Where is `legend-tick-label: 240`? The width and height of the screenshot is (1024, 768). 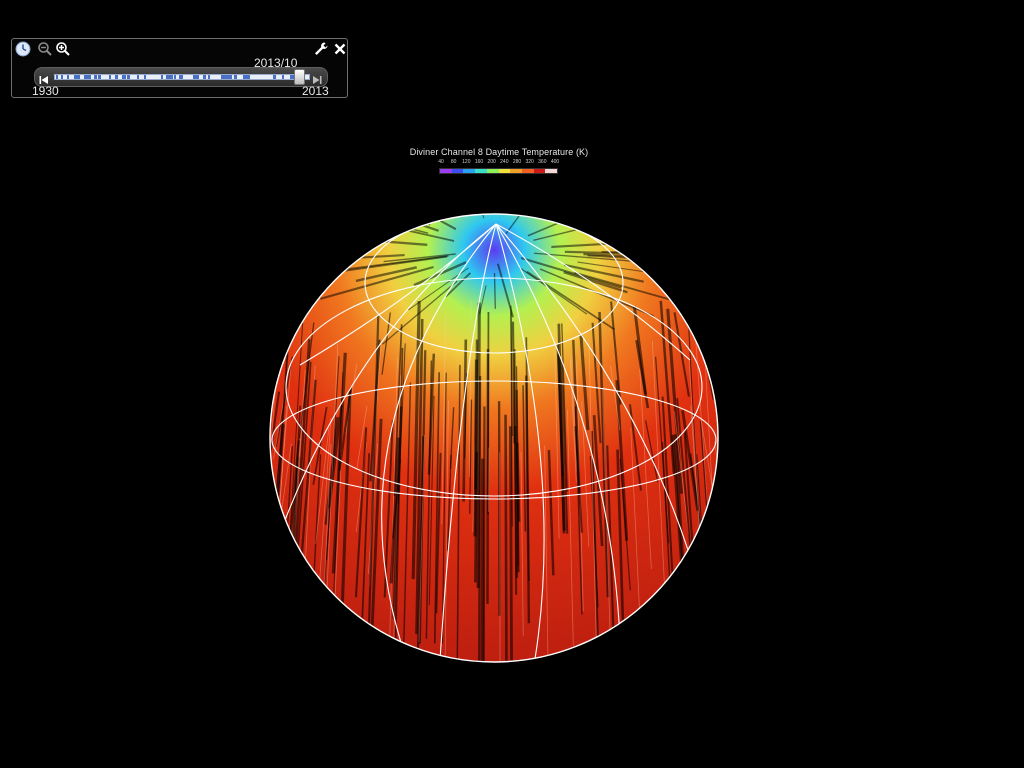
legend-tick-label: 240 is located at coordinates (504, 162).